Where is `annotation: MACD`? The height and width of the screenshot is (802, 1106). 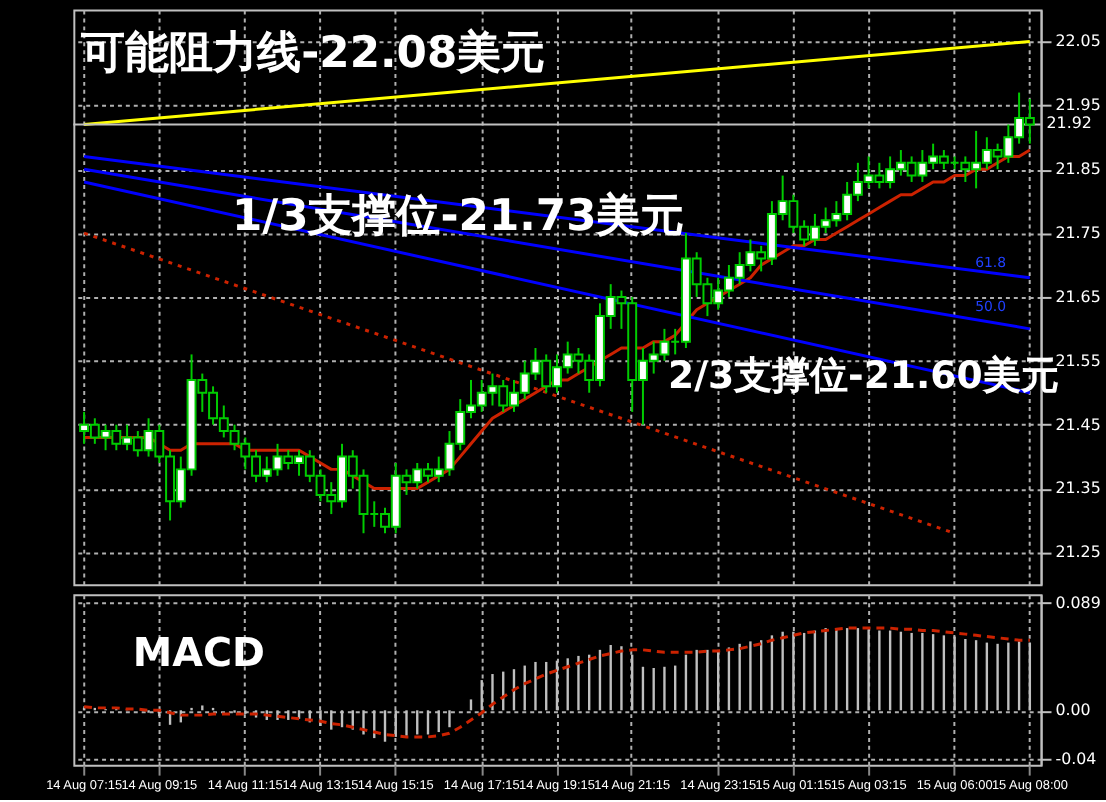
annotation: MACD is located at coordinates (198, 652).